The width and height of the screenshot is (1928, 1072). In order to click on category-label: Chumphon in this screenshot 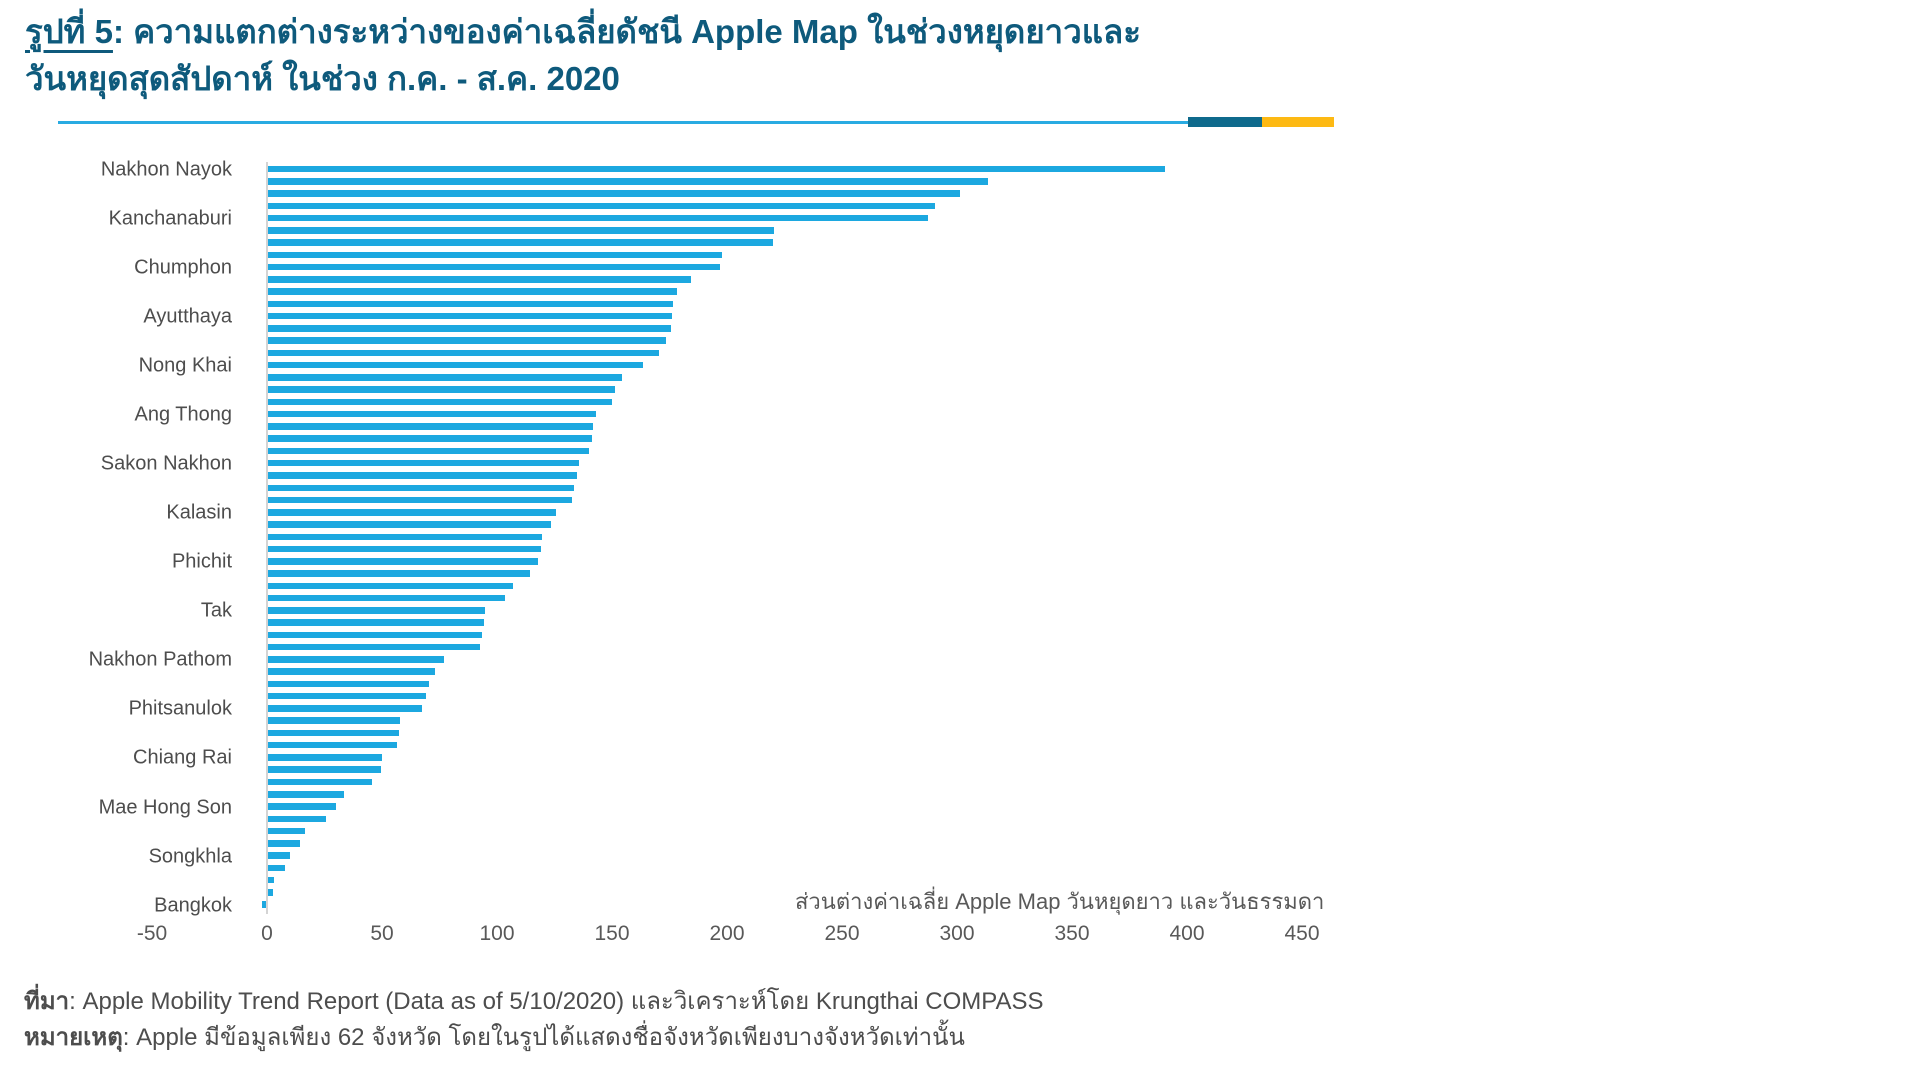, I will do `click(183, 267)`.